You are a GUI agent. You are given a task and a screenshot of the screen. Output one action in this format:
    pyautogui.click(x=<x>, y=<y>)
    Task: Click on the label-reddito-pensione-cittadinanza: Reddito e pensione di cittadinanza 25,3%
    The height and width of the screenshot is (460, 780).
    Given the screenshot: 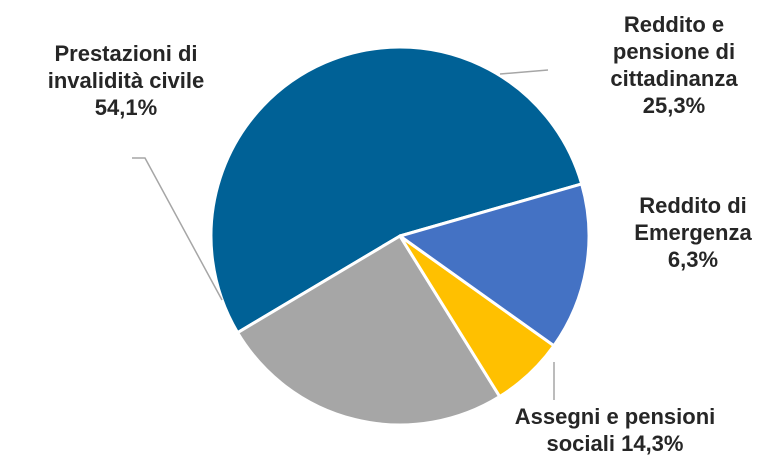 What is the action you would take?
    pyautogui.click(x=674, y=65)
    